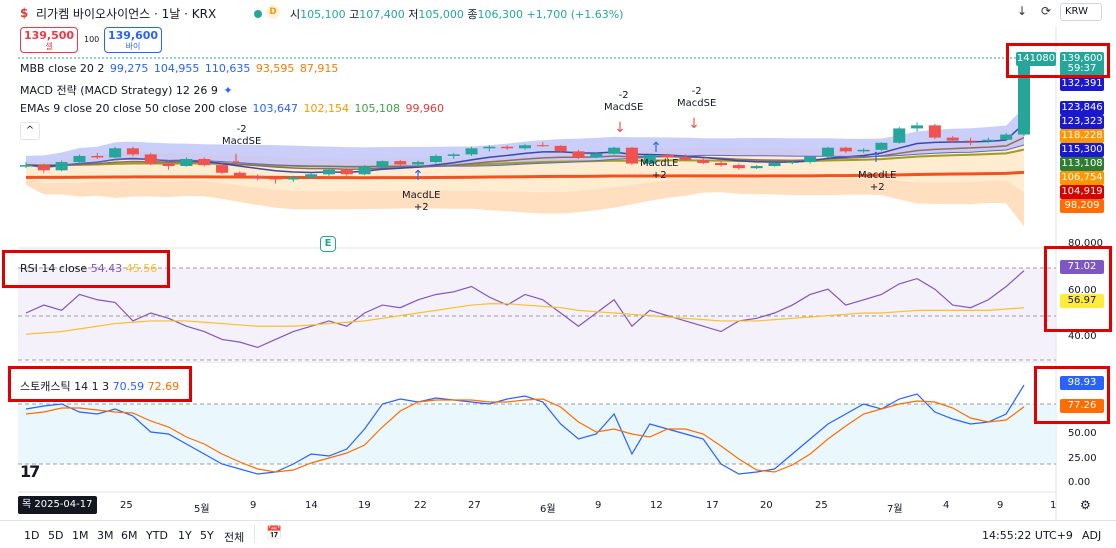  What do you see at coordinates (54, 268) in the screenshot?
I see `rsi-legend-name: RSI 14 close` at bounding box center [54, 268].